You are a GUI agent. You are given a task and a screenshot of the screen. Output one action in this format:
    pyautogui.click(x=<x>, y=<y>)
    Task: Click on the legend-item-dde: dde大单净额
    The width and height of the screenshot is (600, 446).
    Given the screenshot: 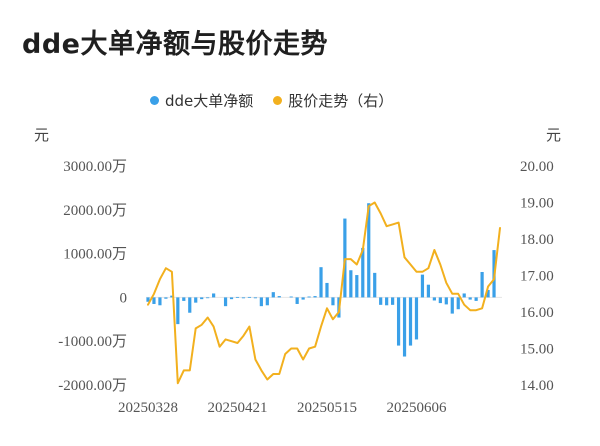 What is the action you would take?
    pyautogui.click(x=201, y=100)
    